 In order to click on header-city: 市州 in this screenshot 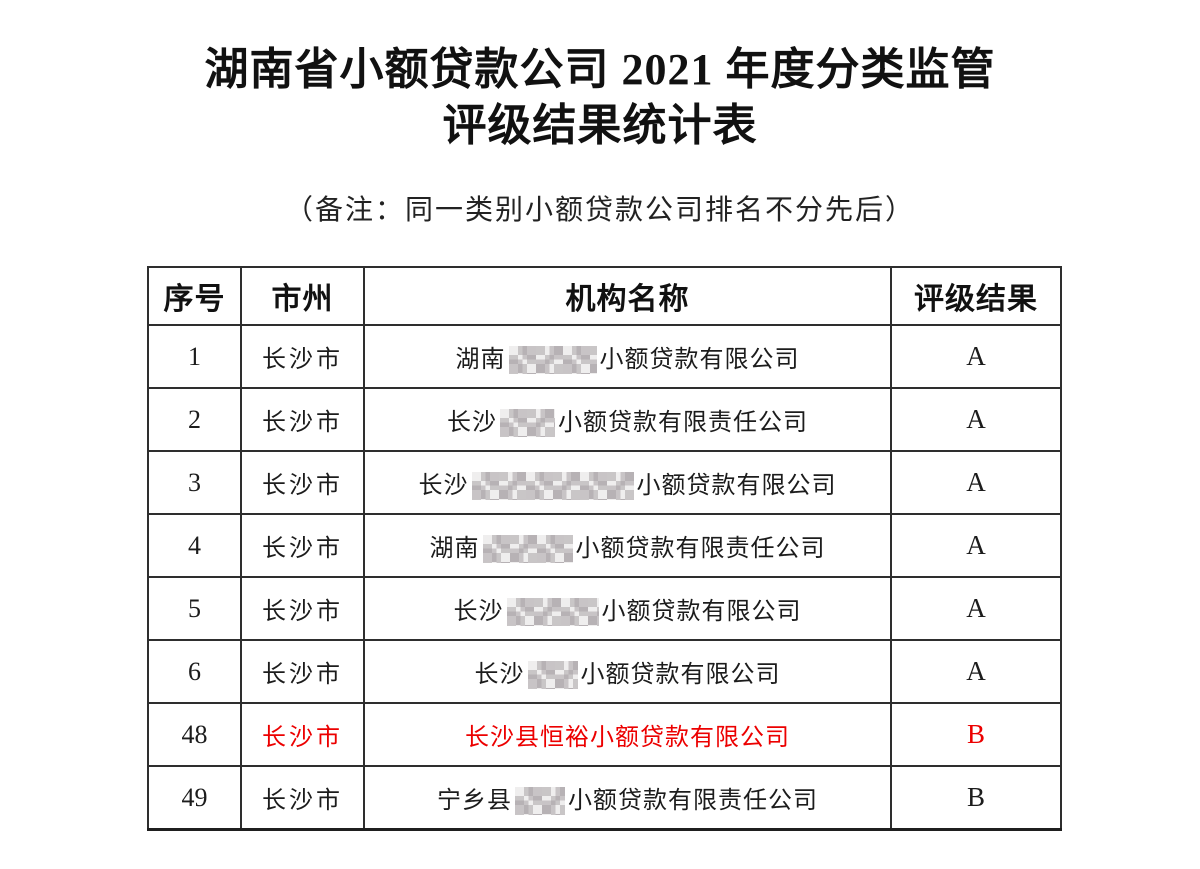, I will do `click(302, 296)`.